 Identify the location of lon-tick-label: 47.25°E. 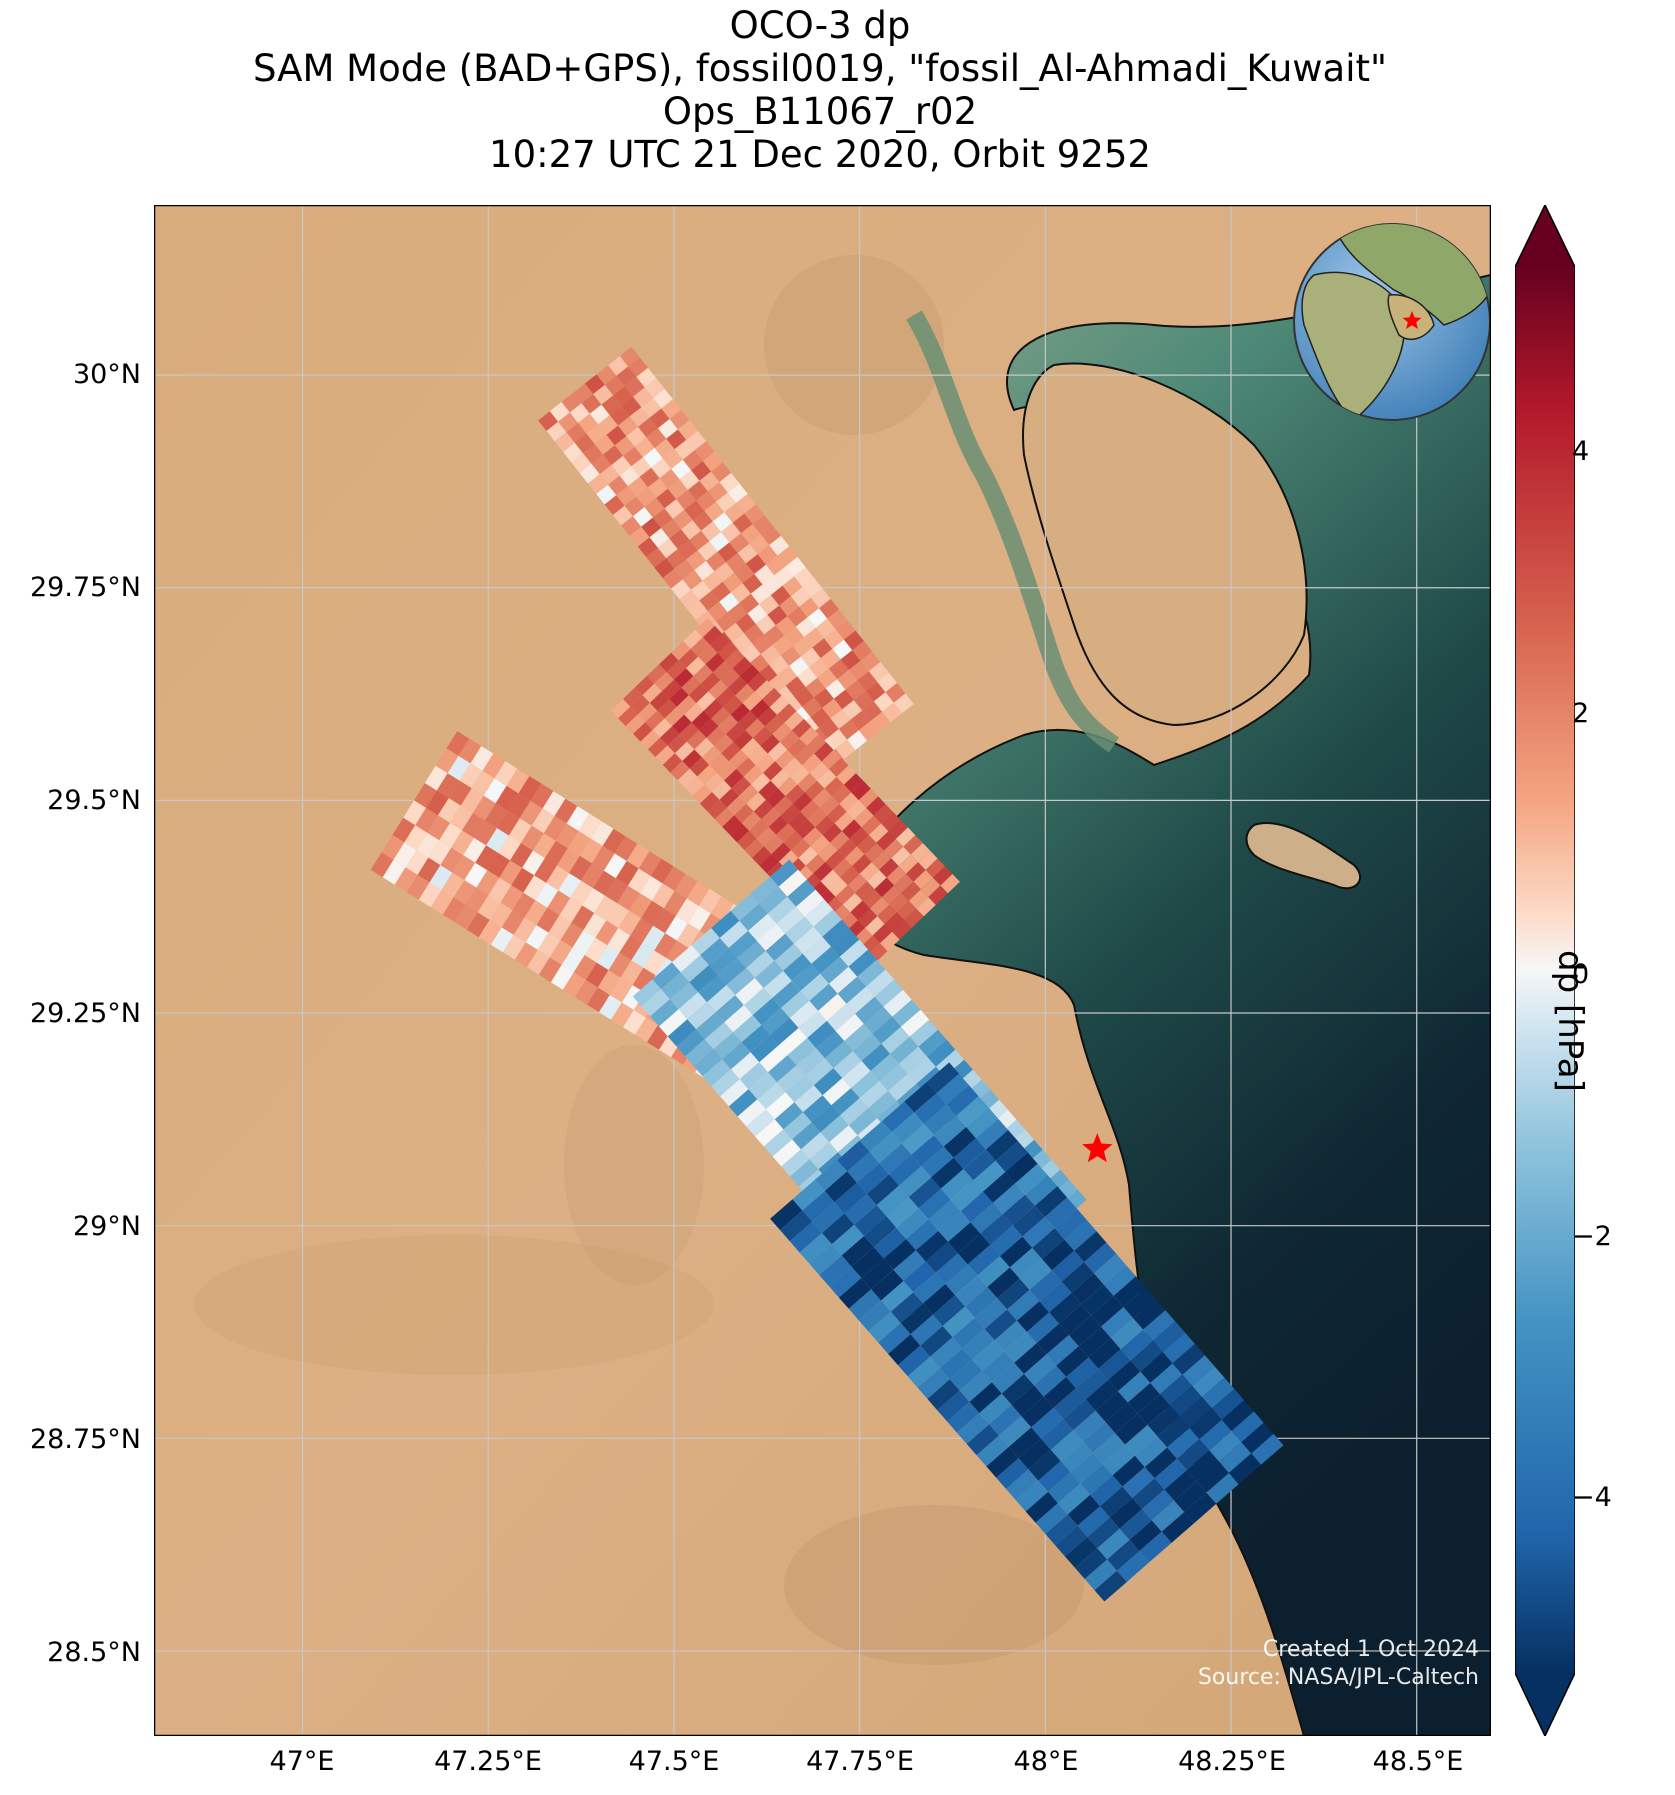
(488, 1761).